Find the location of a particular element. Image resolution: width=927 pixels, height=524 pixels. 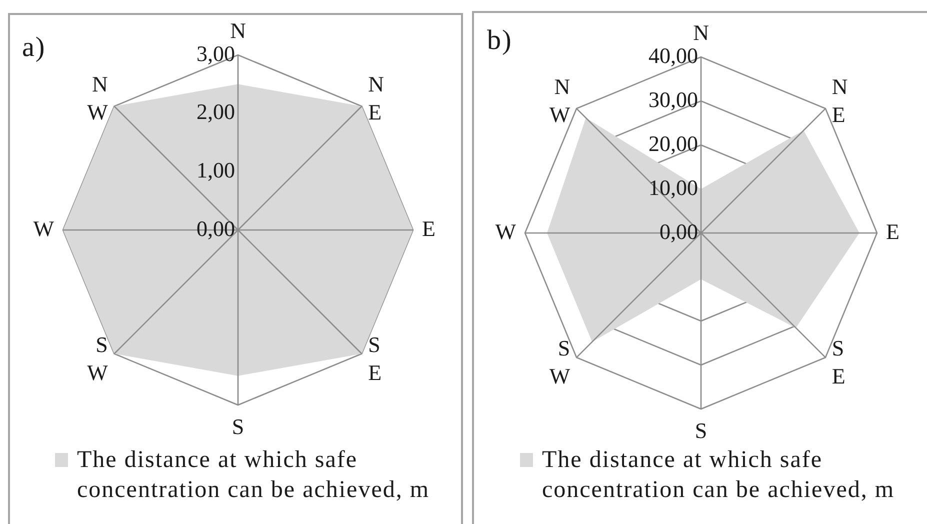

chart-title: a) is located at coordinates (34, 47).